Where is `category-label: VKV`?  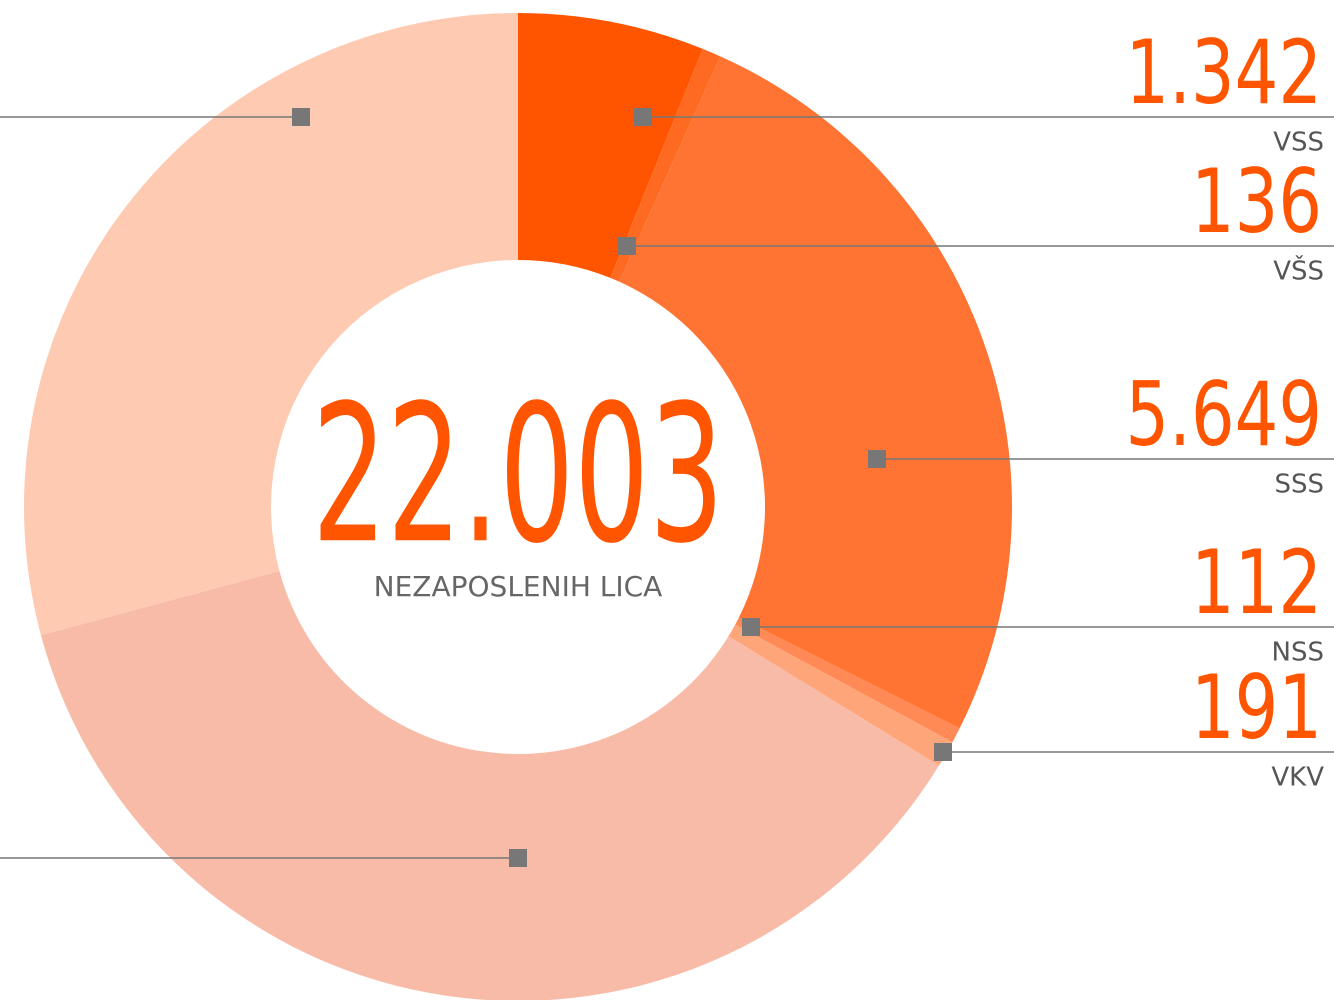 category-label: VKV is located at coordinates (1297, 778).